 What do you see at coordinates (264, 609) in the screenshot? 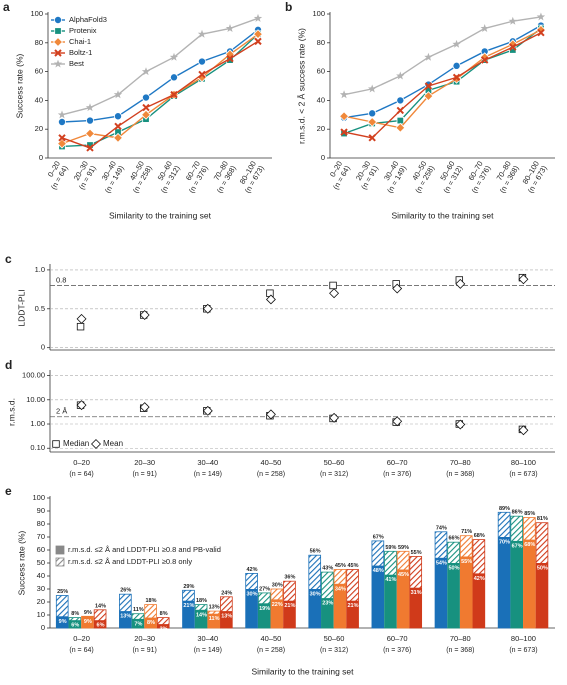
I see `value-label: 19%` at bounding box center [264, 609].